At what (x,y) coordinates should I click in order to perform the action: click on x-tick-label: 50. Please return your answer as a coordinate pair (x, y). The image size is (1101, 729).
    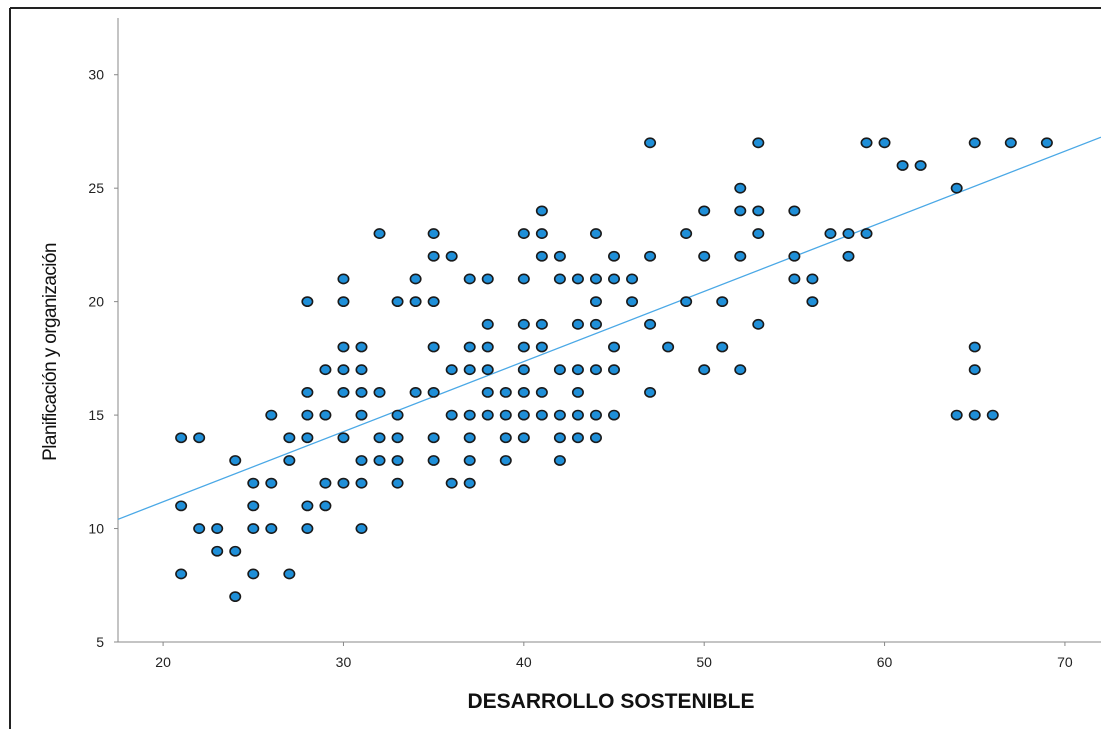
    Looking at the image, I should click on (704, 662).